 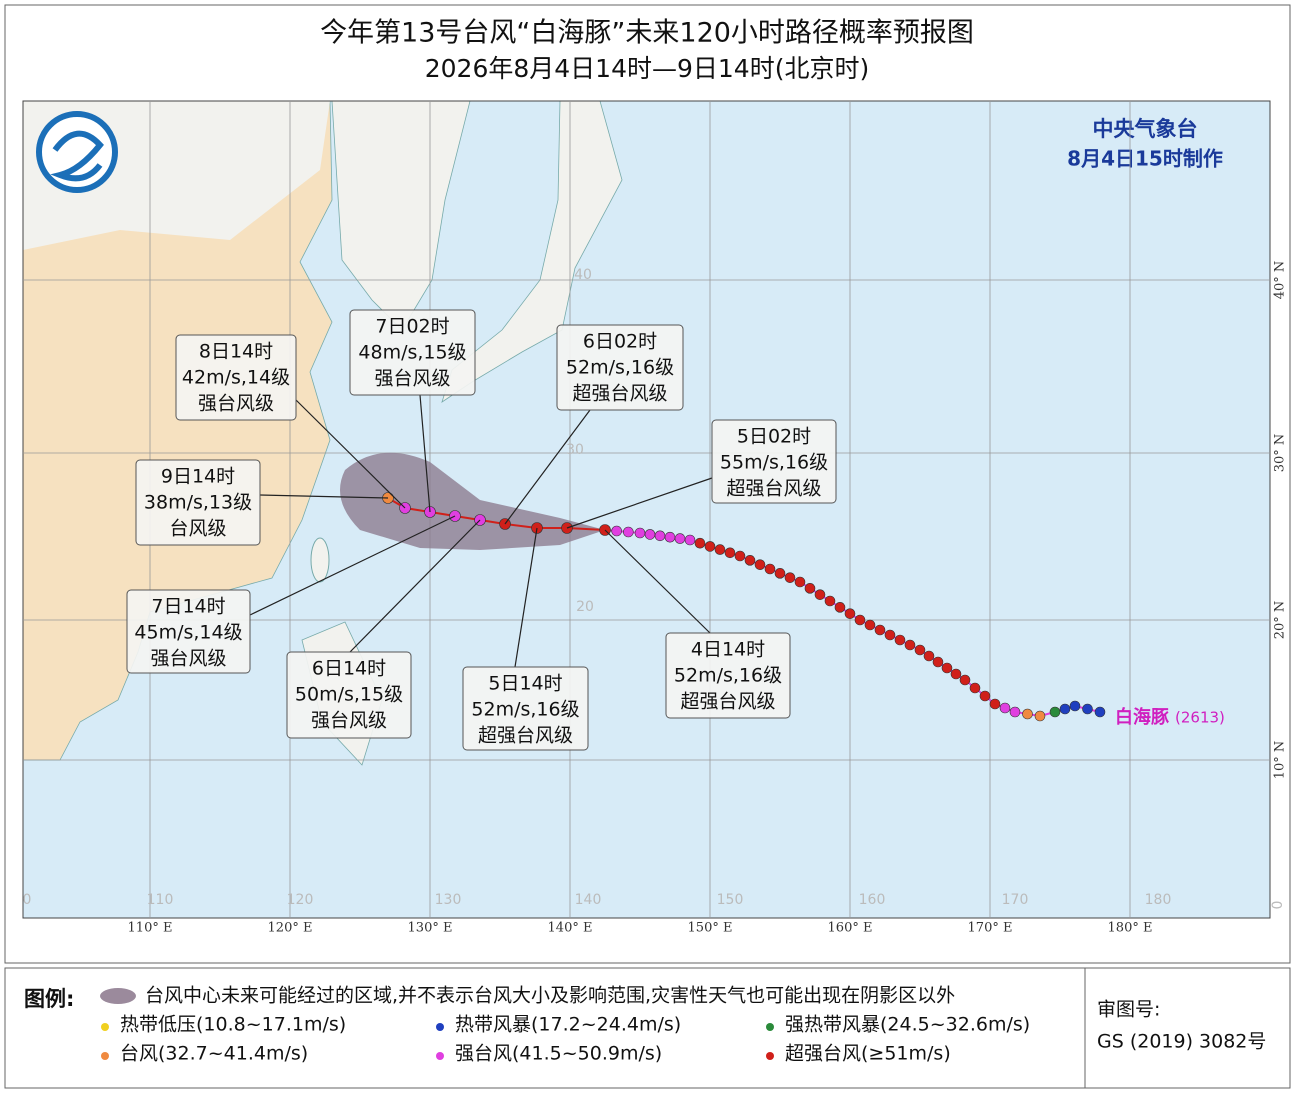 What do you see at coordinates (214, 1054) in the screenshot?
I see `legend-item: 台风(32.7~41.4m/s)` at bounding box center [214, 1054].